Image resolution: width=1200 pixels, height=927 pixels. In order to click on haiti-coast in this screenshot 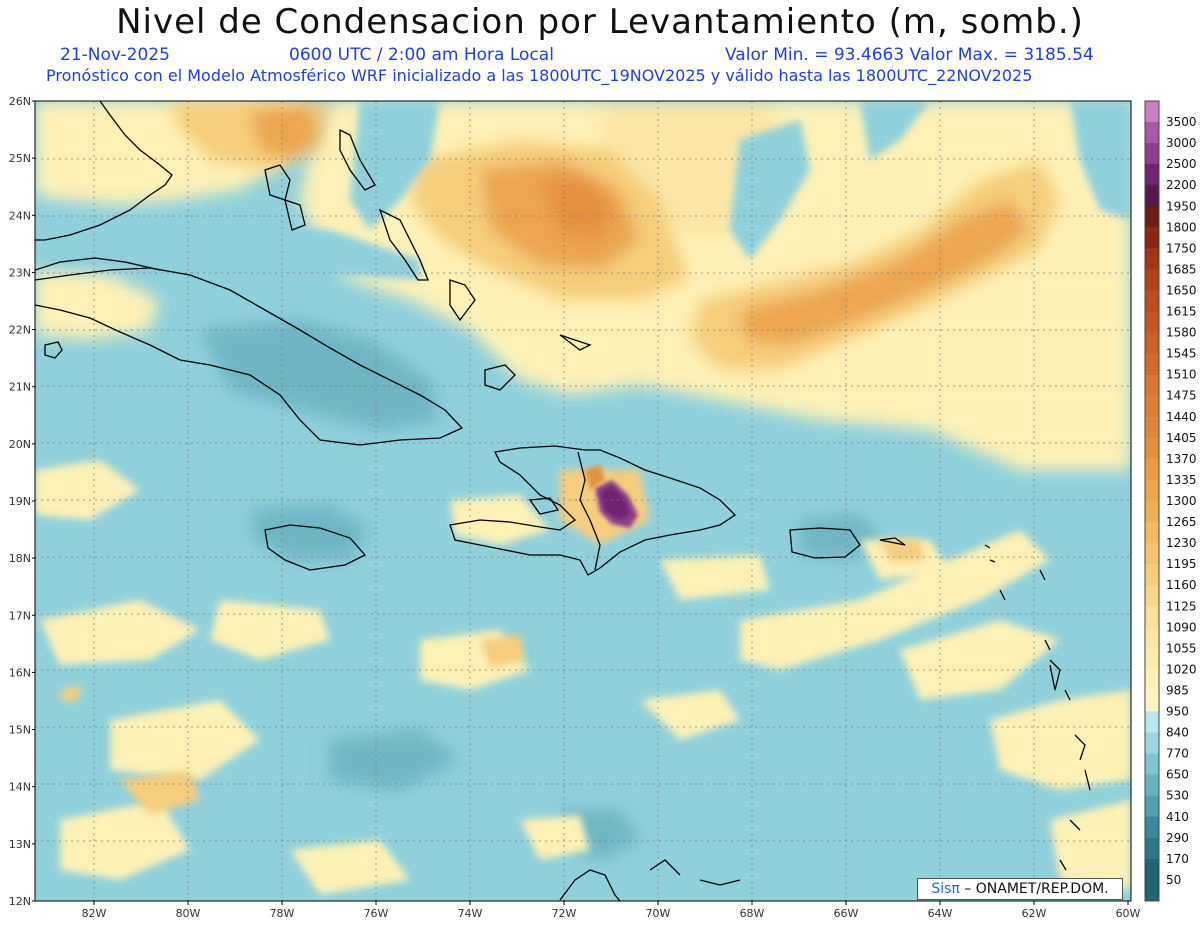, I will do `click(593, 510)`.